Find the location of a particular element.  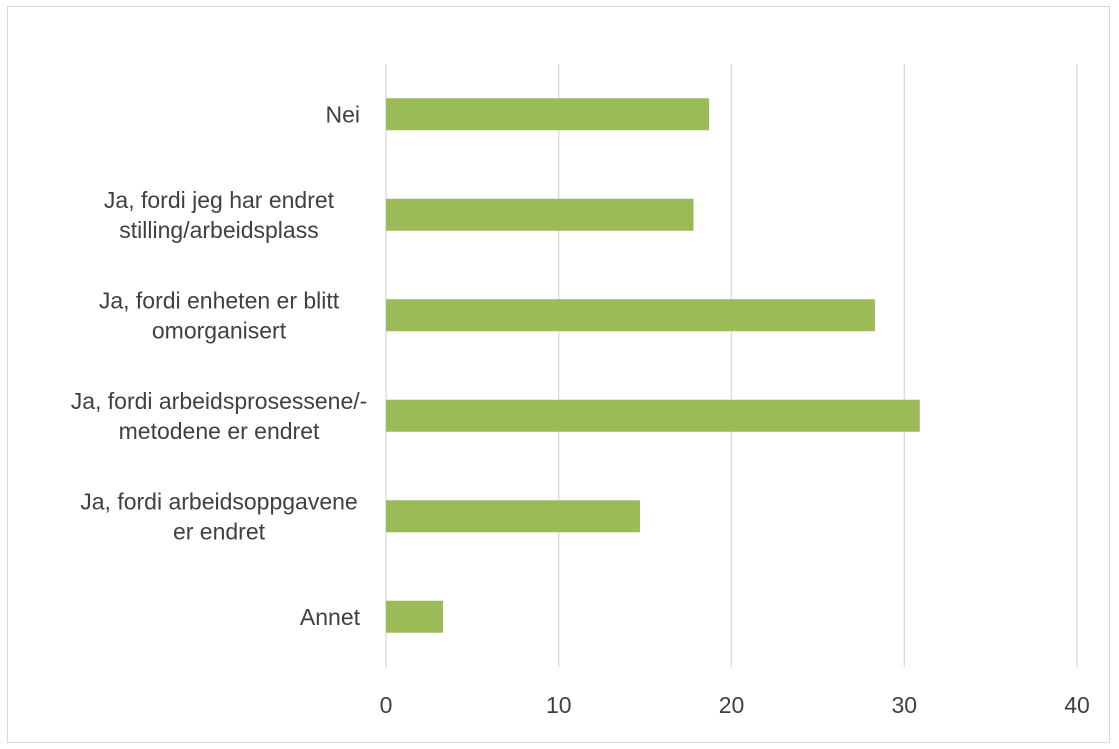

x-tick-label: 10 is located at coordinates (559, 705).